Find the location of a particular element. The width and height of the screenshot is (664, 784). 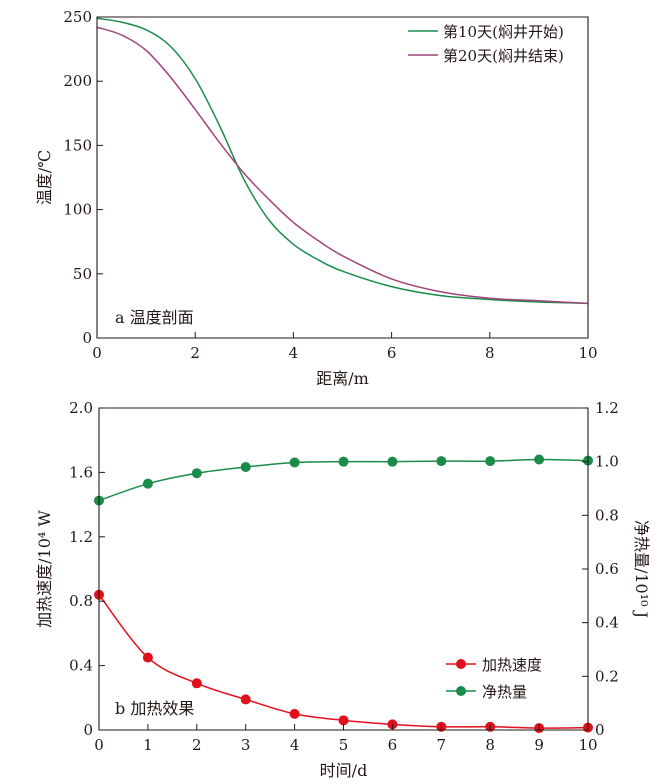

y-left-tick-label: 1.2 is located at coordinates (81, 537).